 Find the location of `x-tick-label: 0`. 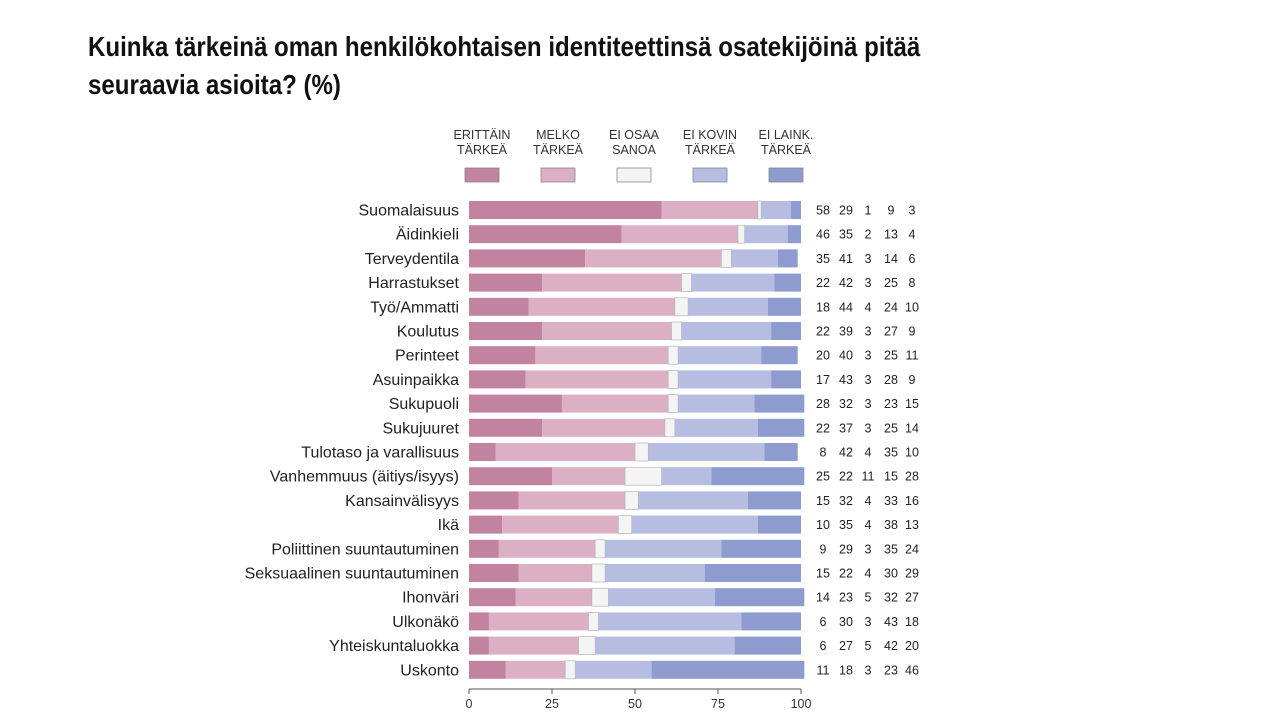

x-tick-label: 0 is located at coordinates (469, 704).